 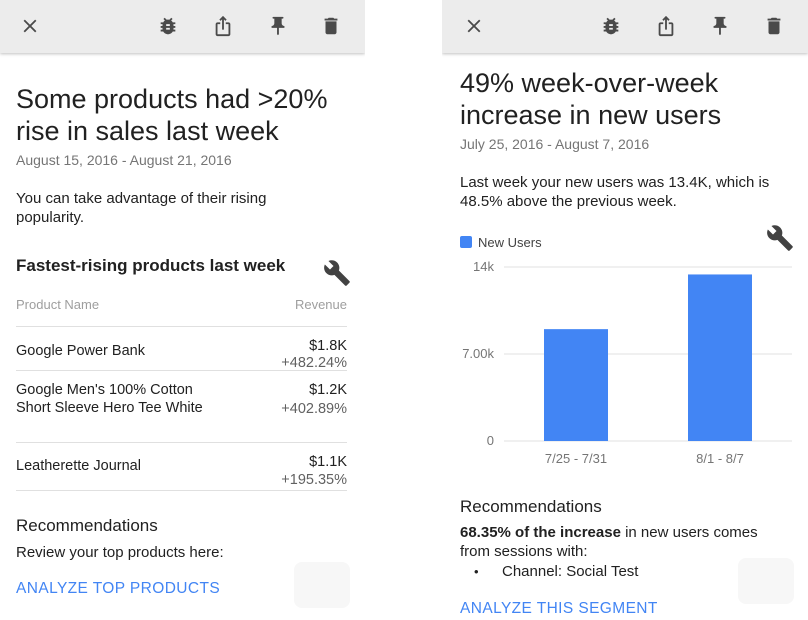 I want to click on revenue-value: $1.1K, so click(x=328, y=462).